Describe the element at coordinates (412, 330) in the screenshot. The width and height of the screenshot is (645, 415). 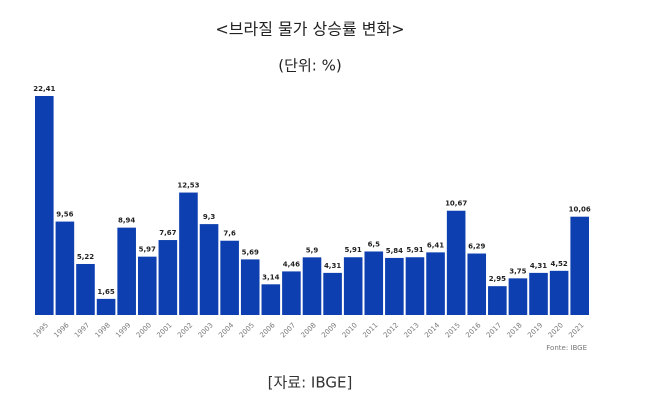
I see `x-tick-label: 2013` at that location.